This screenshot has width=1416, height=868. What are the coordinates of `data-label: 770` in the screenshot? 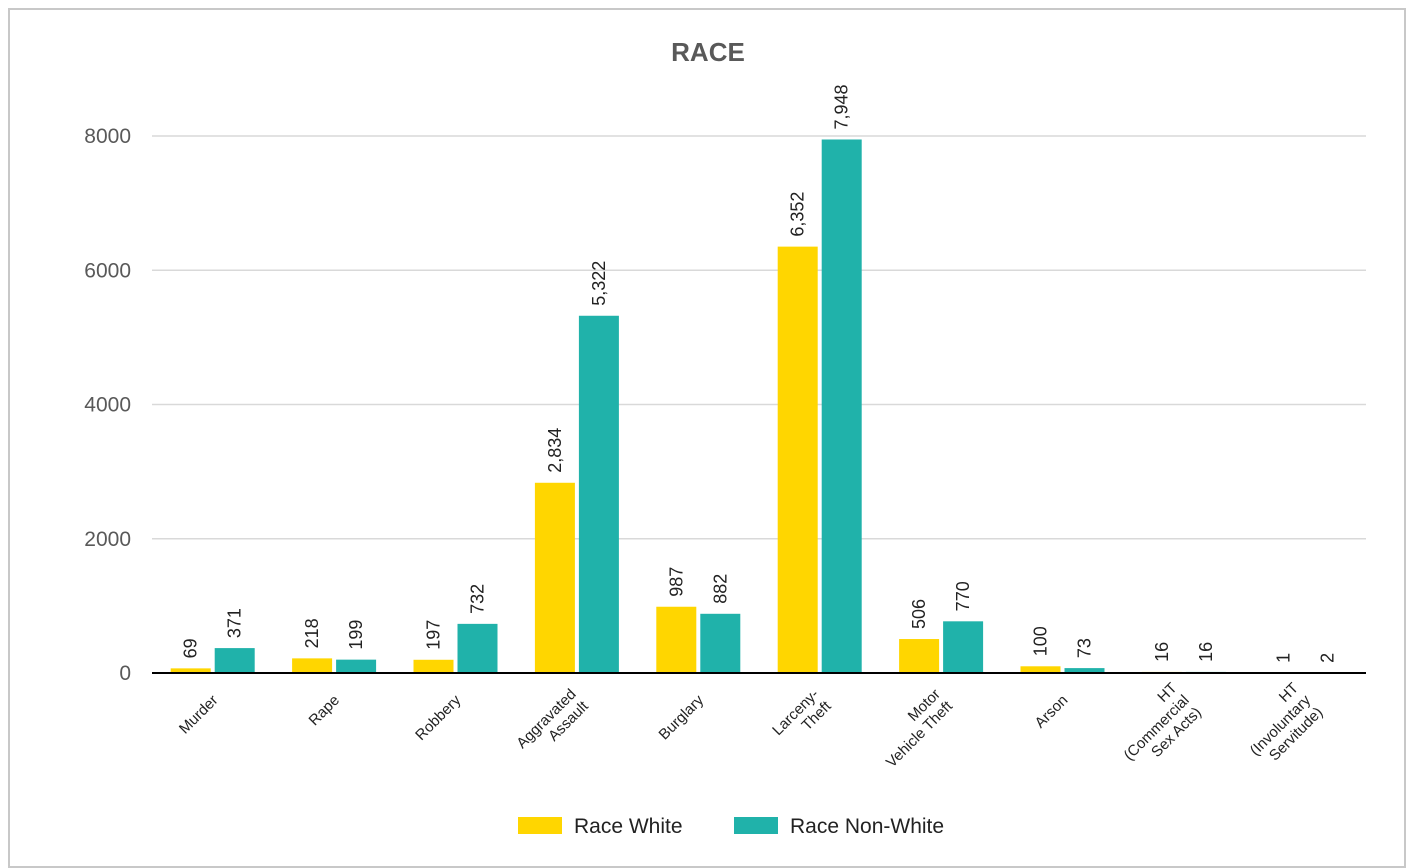 It's located at (963, 596).